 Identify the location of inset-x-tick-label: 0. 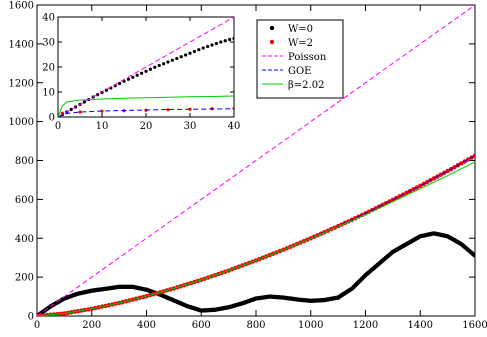
(58, 126).